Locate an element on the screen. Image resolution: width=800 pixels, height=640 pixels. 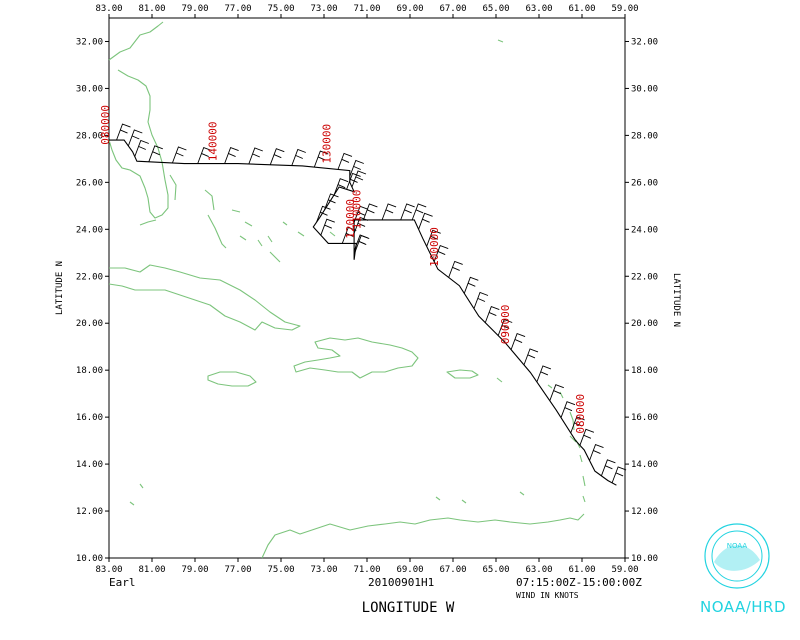
x-tick-label: 77.00 is located at coordinates (237, 570).